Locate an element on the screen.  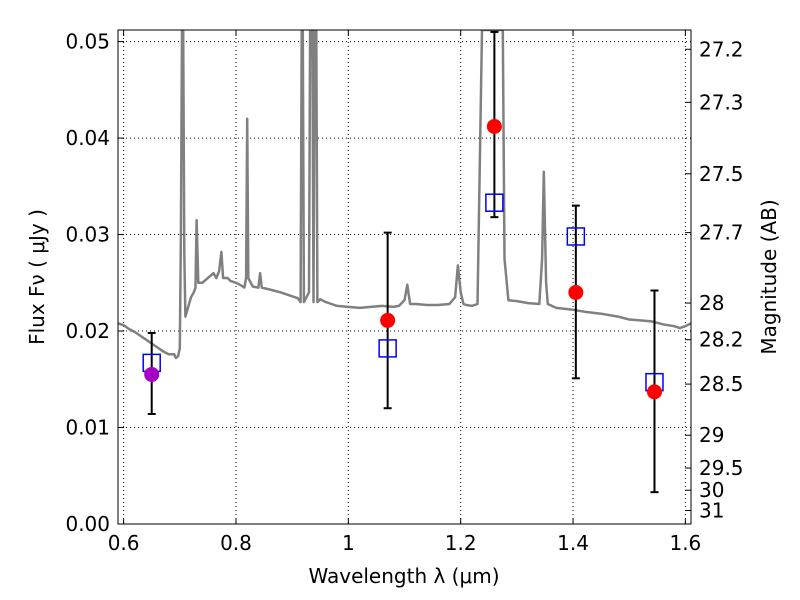
y-tick-label: 0.00 is located at coordinates (87, 524).